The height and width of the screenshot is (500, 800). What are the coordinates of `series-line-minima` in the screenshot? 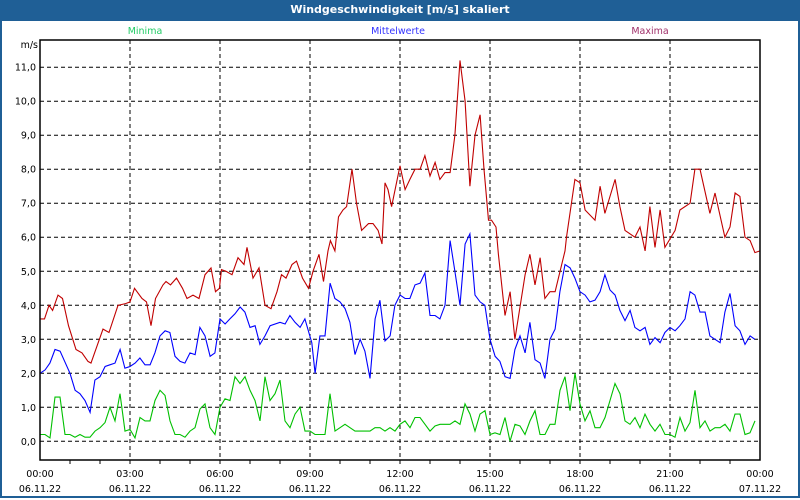 It's located at (398, 407).